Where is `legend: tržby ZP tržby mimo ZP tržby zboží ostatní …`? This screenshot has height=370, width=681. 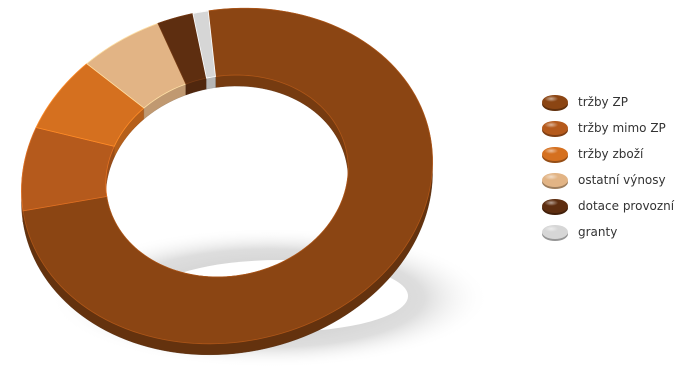
legend: tržby ZP tržby mimo ZP tržby zboží ostatní … is located at coordinates (608, 168).